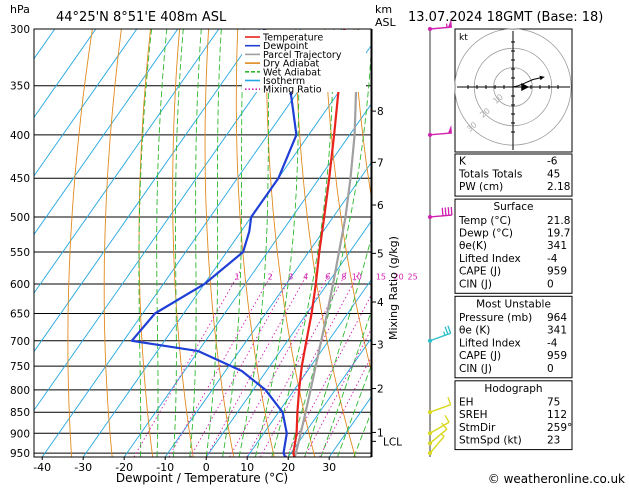 The width and height of the screenshot is (629, 490). Describe the element at coordinates (380, 206) in the screenshot. I see `height-tick-label: 6` at that location.